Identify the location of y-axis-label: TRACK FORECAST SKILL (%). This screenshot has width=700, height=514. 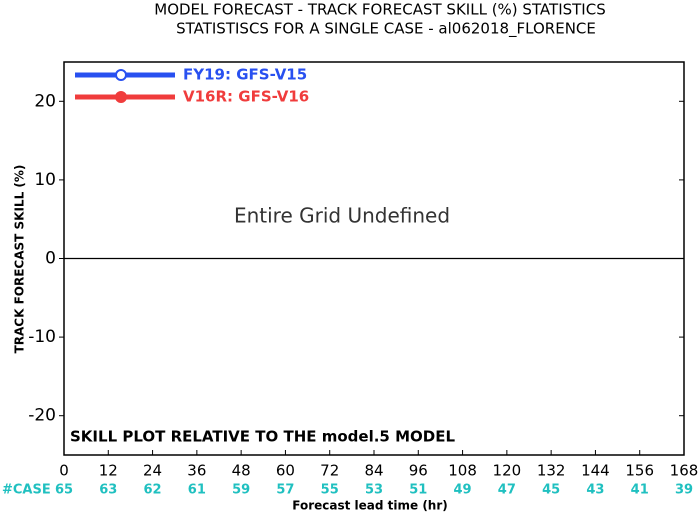
(20, 259).